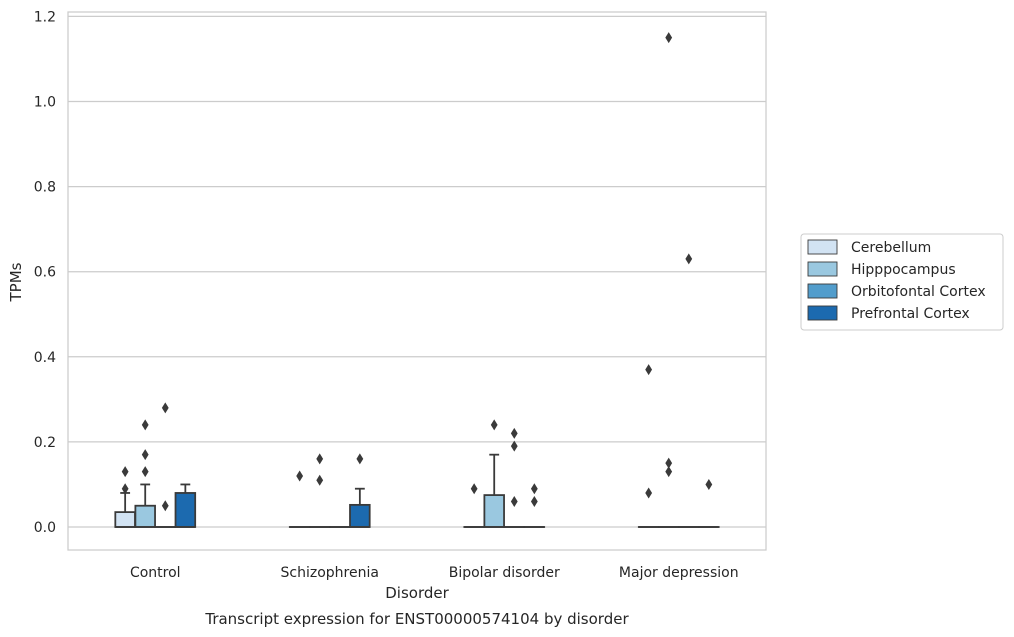 The image size is (1014, 637). I want to click on x-tick-label: Control, so click(155, 573).